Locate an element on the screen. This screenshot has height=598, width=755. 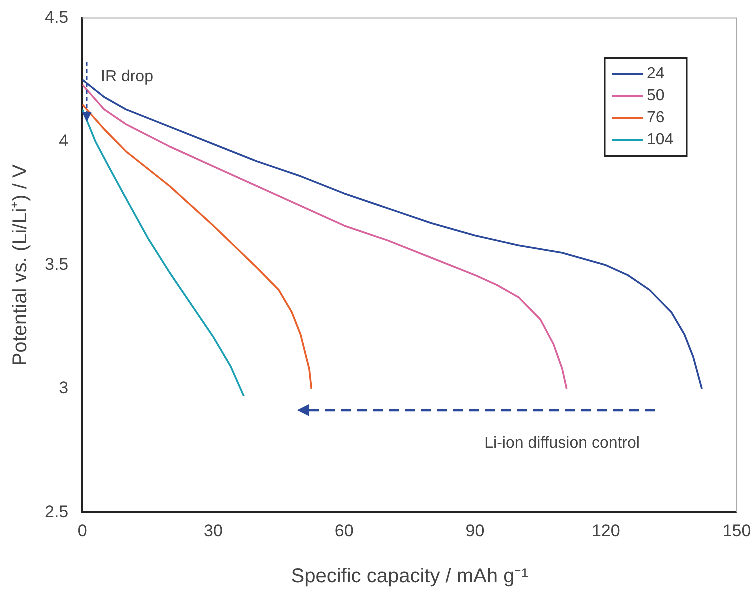
y-tick-label: 4 is located at coordinates (64, 140).